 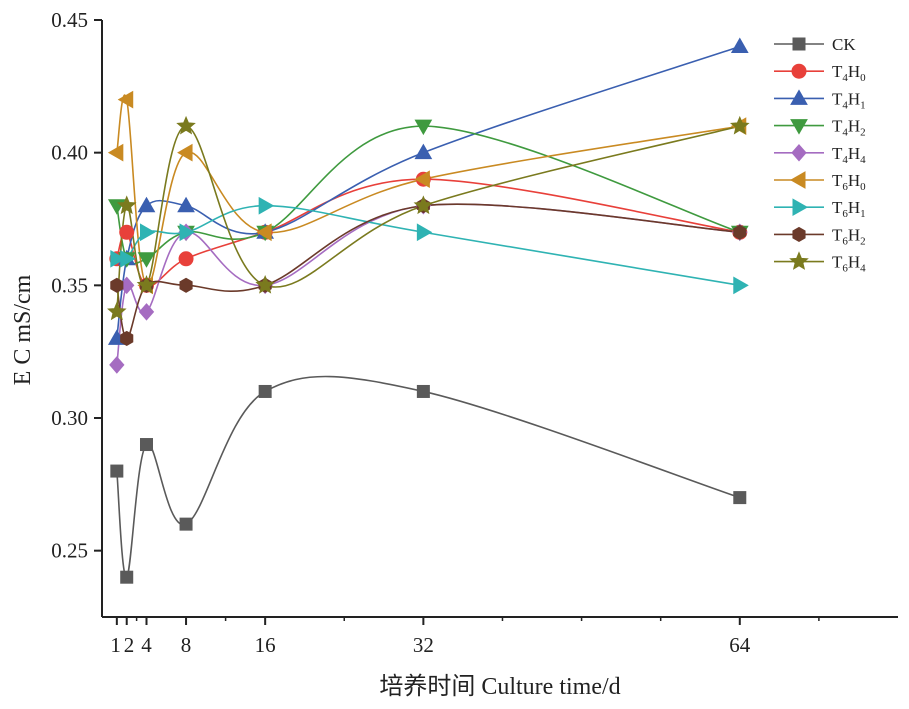 I want to click on x-tick-label: 16, so click(x=265, y=645).